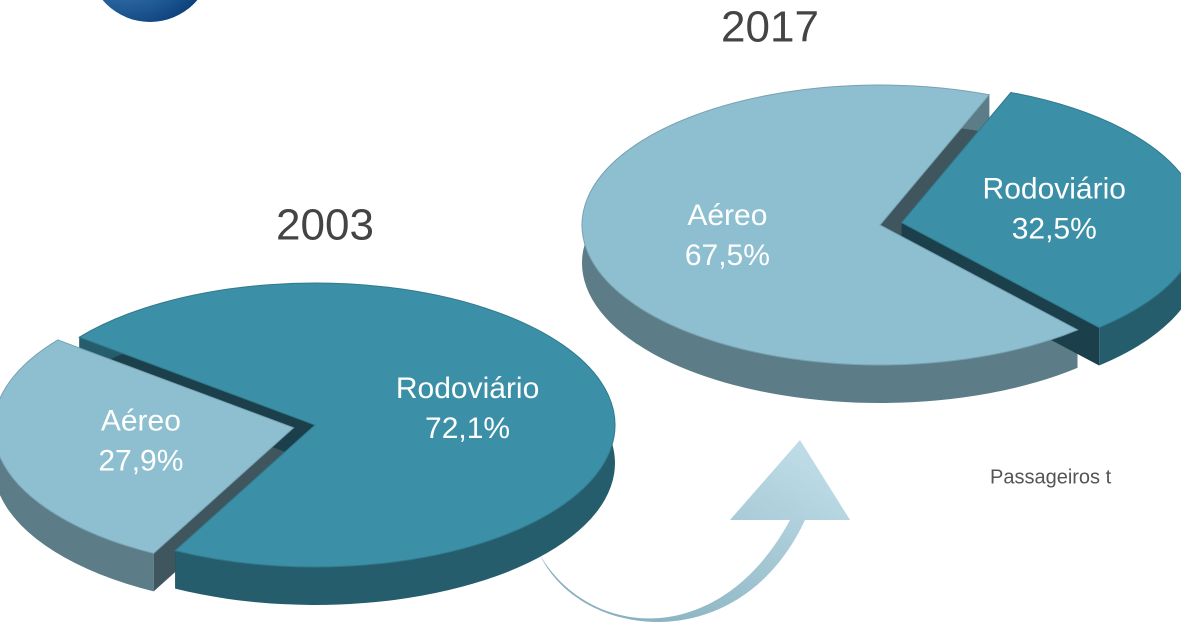  Describe the element at coordinates (140, 460) in the screenshot. I see `slice-value-label: 27,9%` at that location.